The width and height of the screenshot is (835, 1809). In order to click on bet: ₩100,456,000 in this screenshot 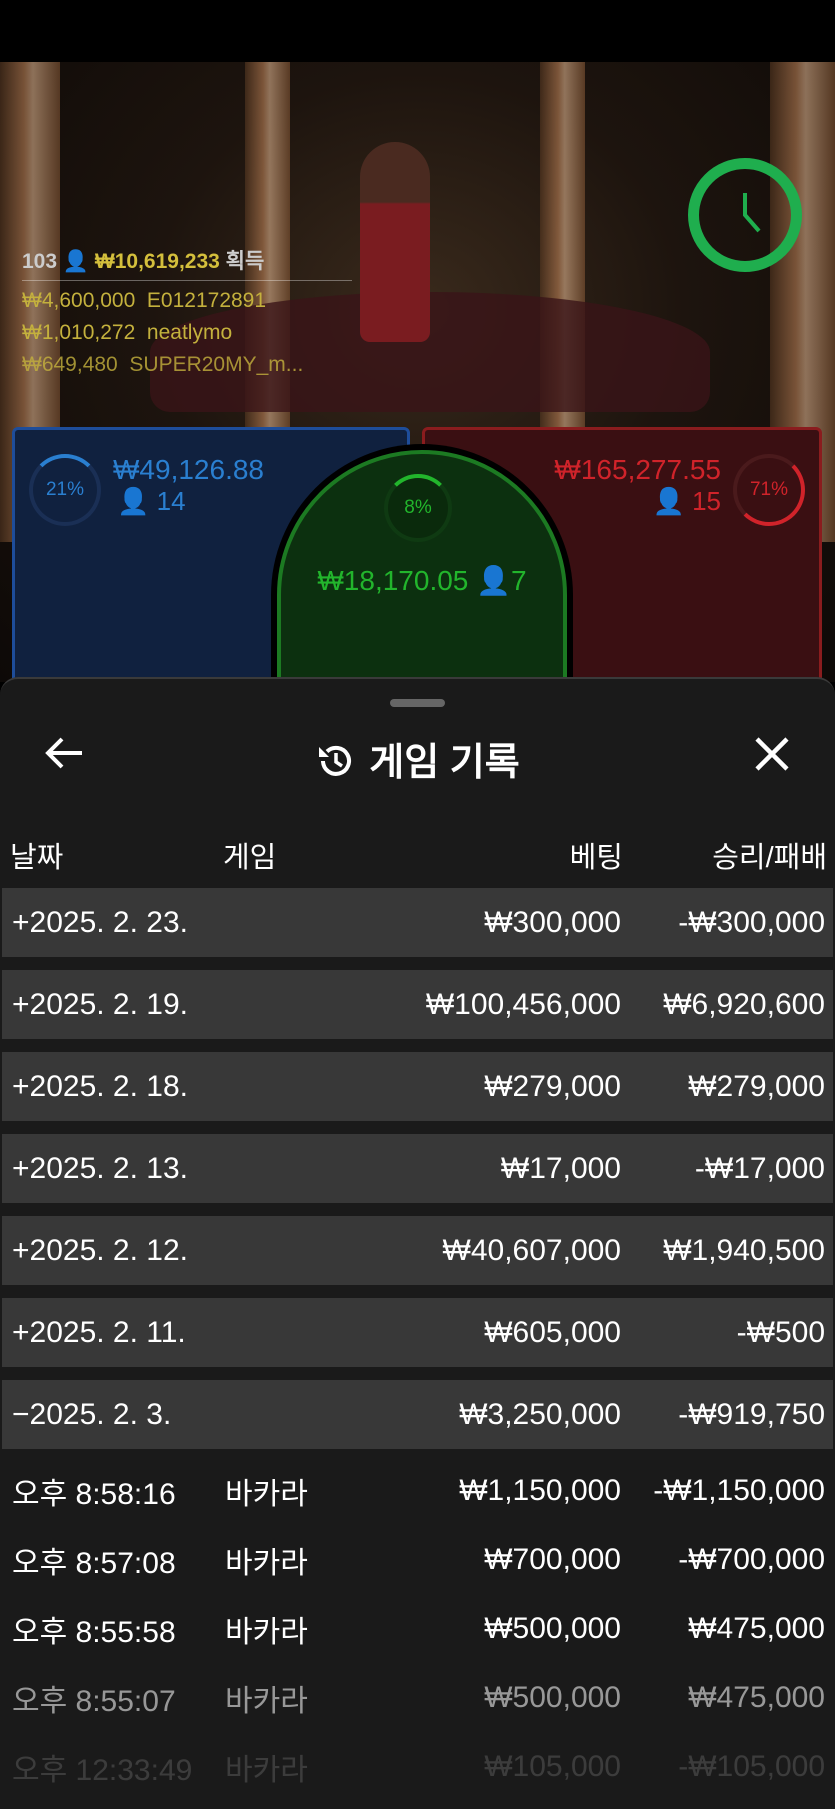, I will do `click(523, 1004)`.